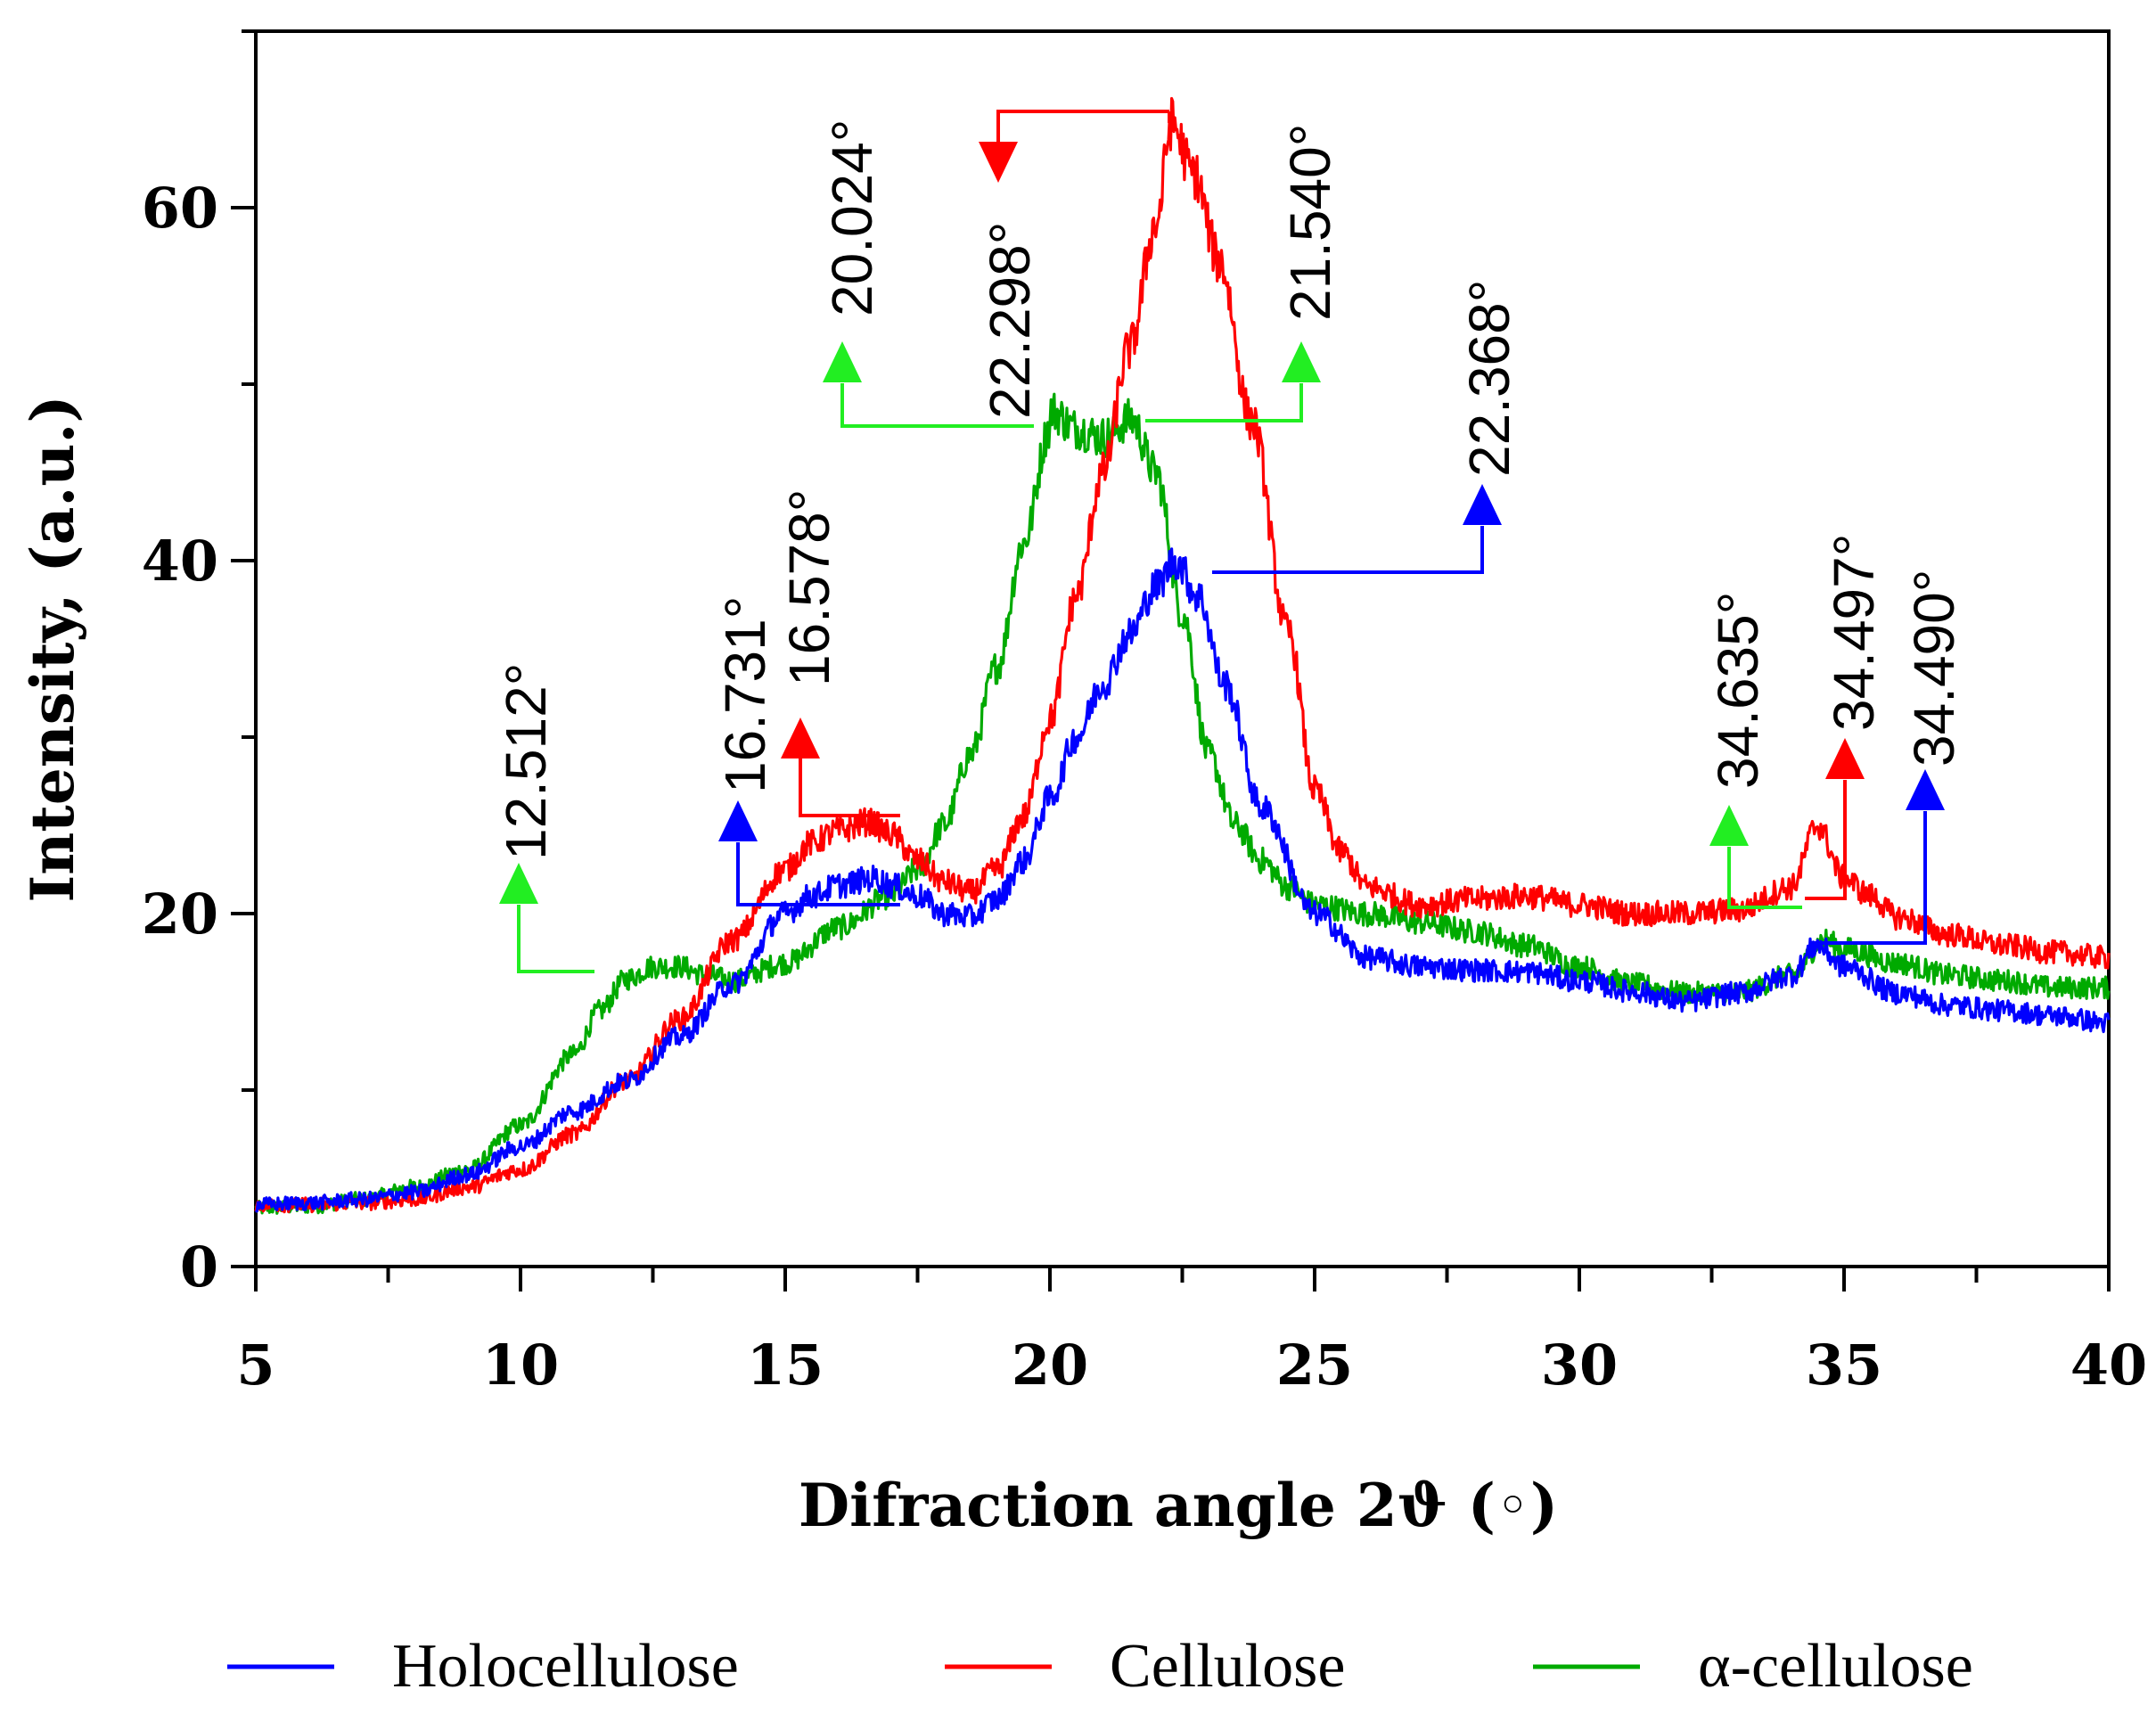  I want to click on y-tick-label: 60, so click(180, 208).